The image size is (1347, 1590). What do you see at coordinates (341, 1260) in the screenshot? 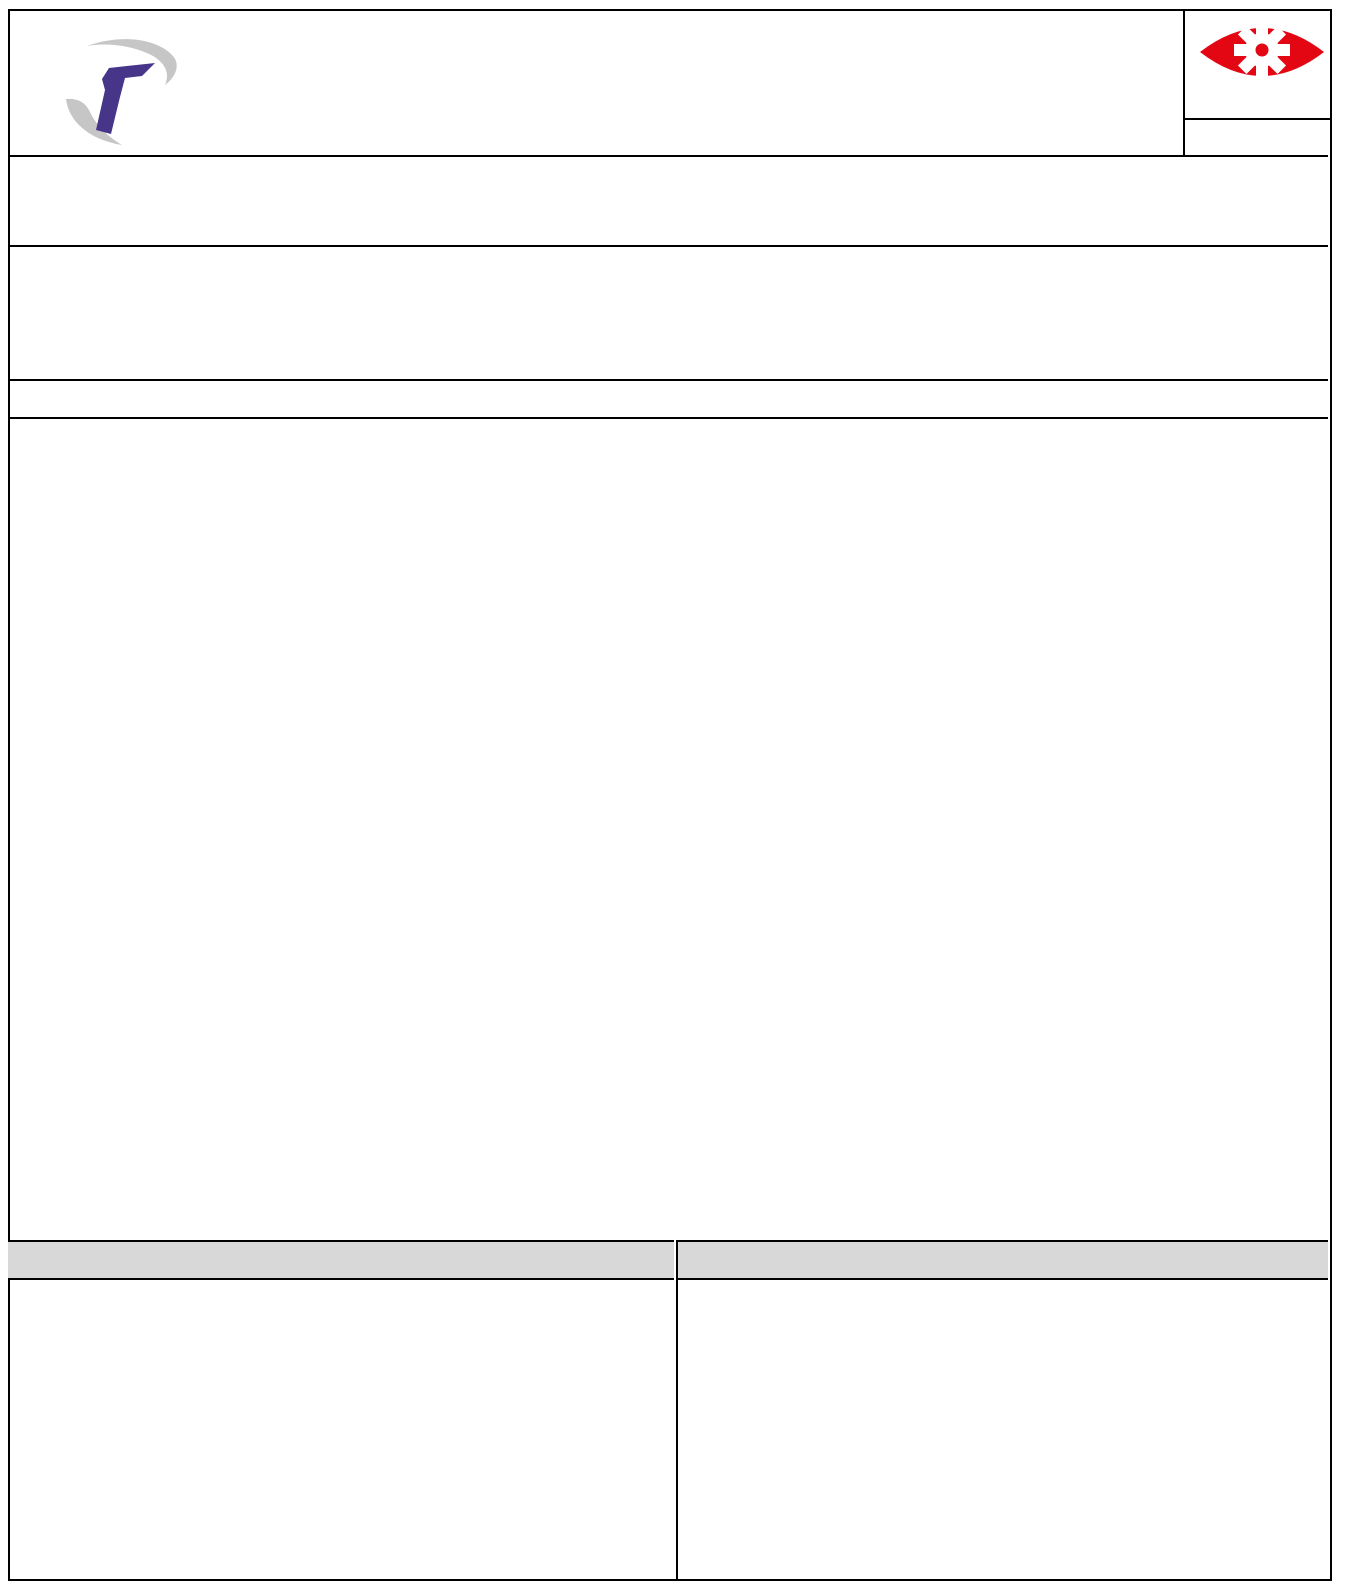
I see `power-data-header-band` at bounding box center [341, 1260].